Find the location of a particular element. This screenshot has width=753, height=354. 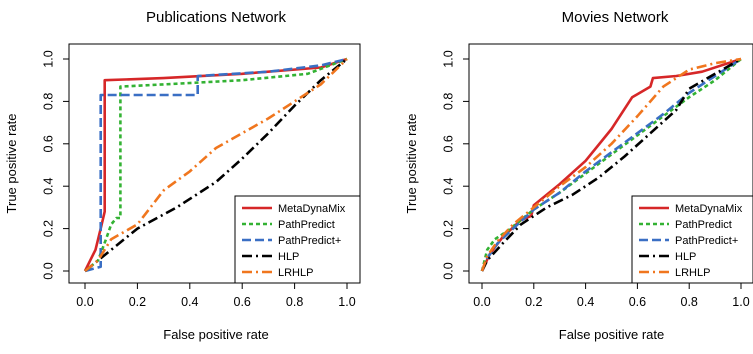

chart-2-y-tick-label: 1.0 is located at coordinates (448, 58).